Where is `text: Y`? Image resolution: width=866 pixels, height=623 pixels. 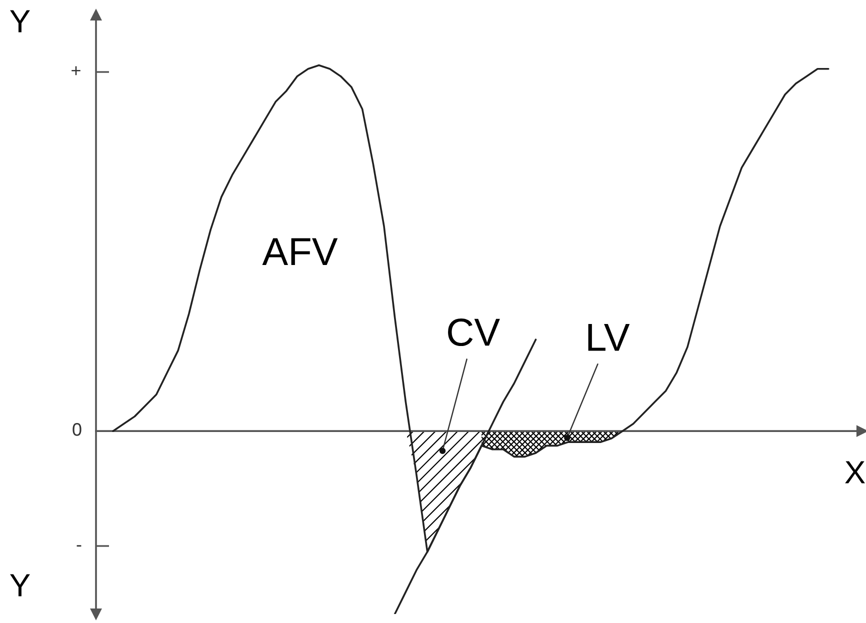 text: Y is located at coordinates (20, 585).